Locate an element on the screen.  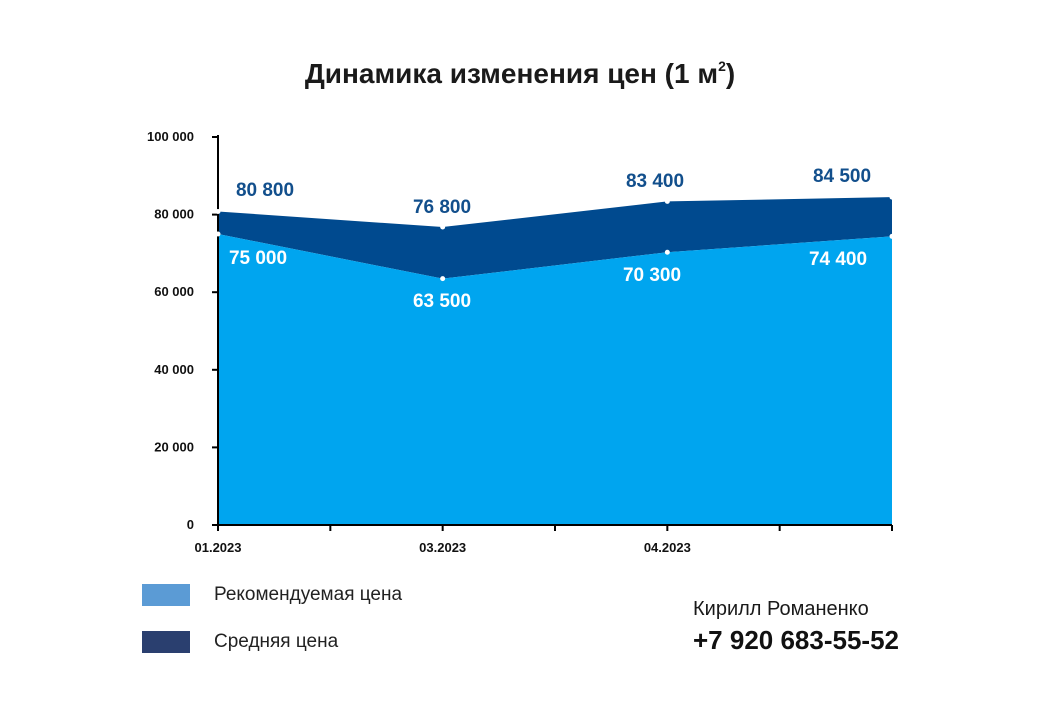
legend-swatch-average is located at coordinates (166, 642).